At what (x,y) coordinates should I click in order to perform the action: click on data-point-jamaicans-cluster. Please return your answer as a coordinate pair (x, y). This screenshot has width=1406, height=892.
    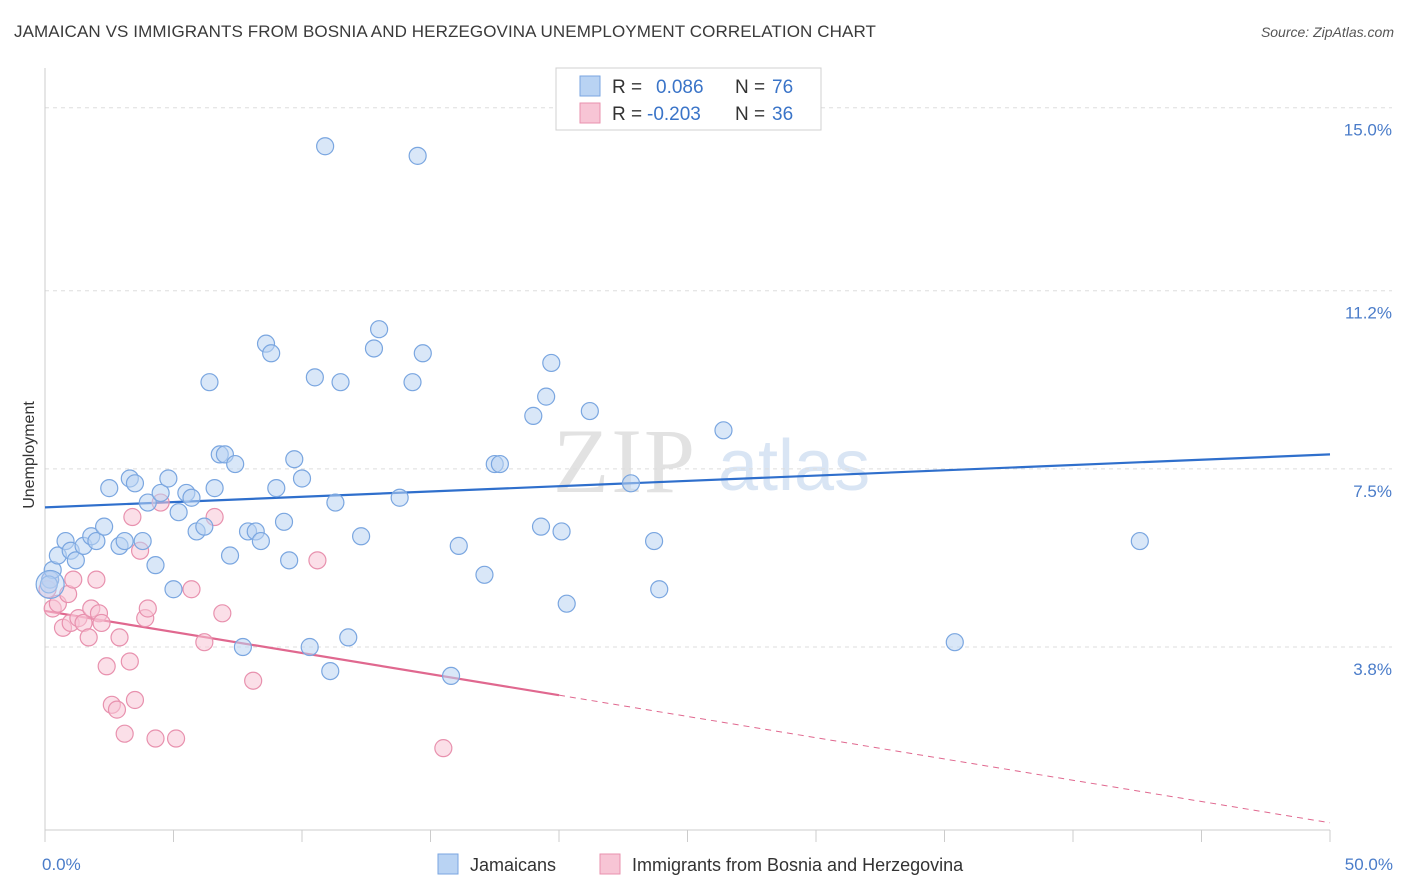
    Looking at the image, I should click on (50, 584).